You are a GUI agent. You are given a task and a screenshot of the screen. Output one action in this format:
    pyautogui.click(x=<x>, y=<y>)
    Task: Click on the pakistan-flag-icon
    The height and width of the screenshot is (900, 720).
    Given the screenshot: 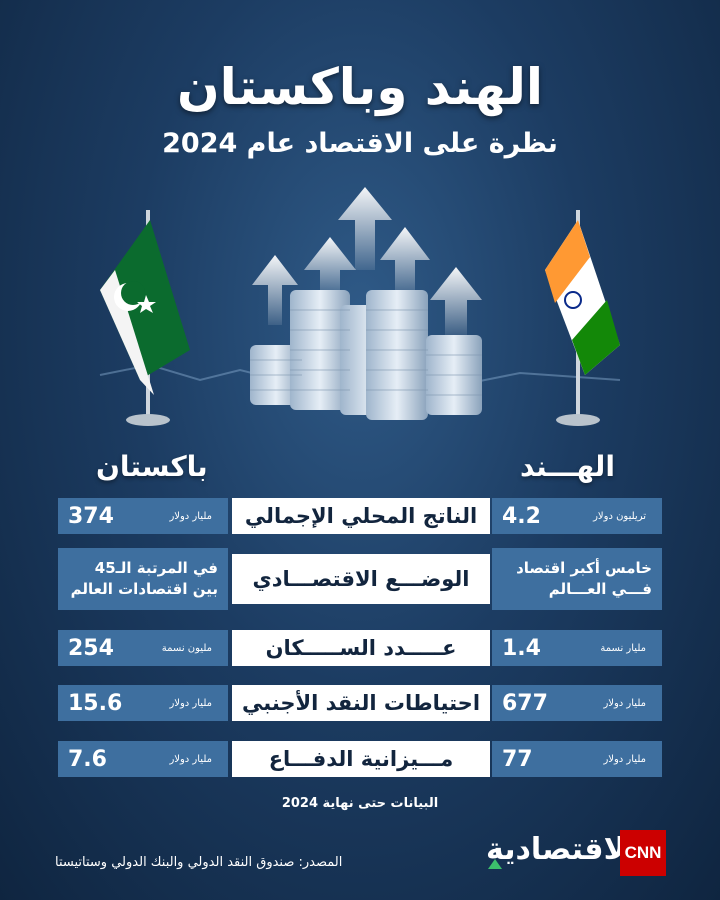 What is the action you would take?
    pyautogui.click(x=145, y=318)
    